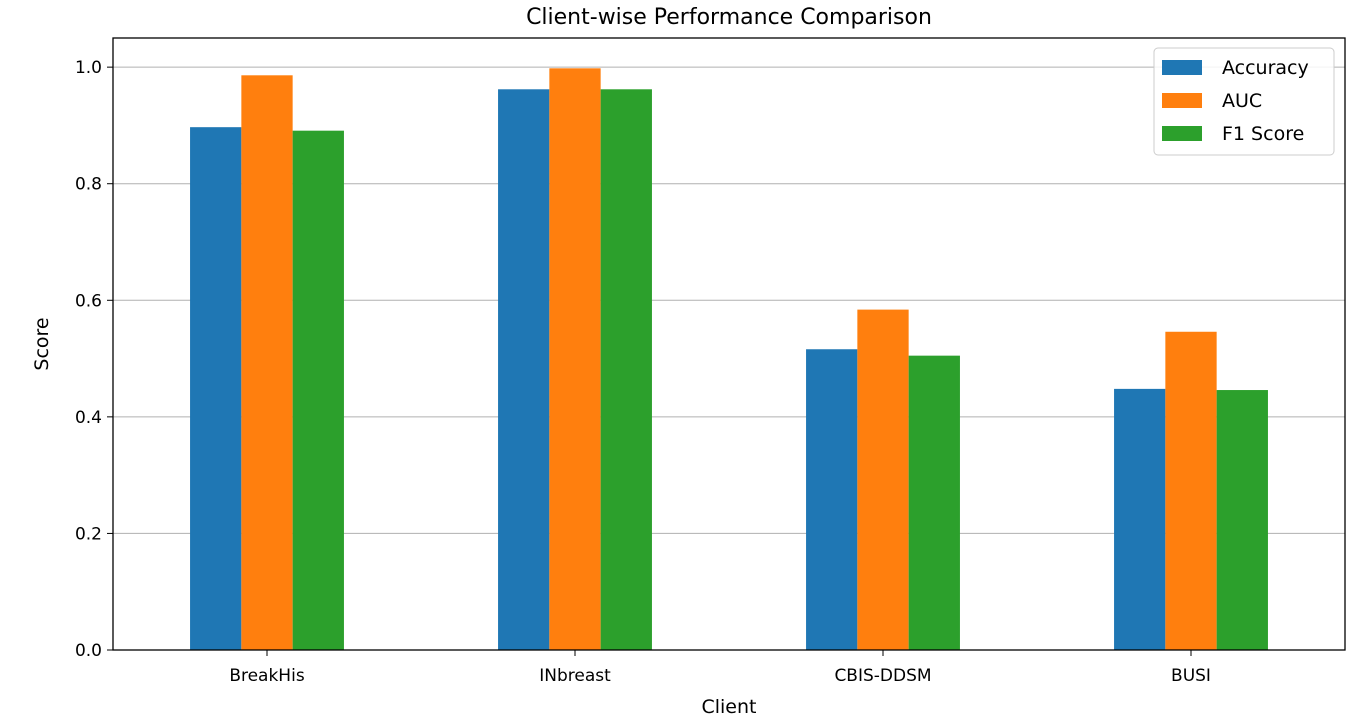 The width and height of the screenshot is (1356, 721). What do you see at coordinates (42, 343) in the screenshot?
I see `y-axis-label: Score` at bounding box center [42, 343].